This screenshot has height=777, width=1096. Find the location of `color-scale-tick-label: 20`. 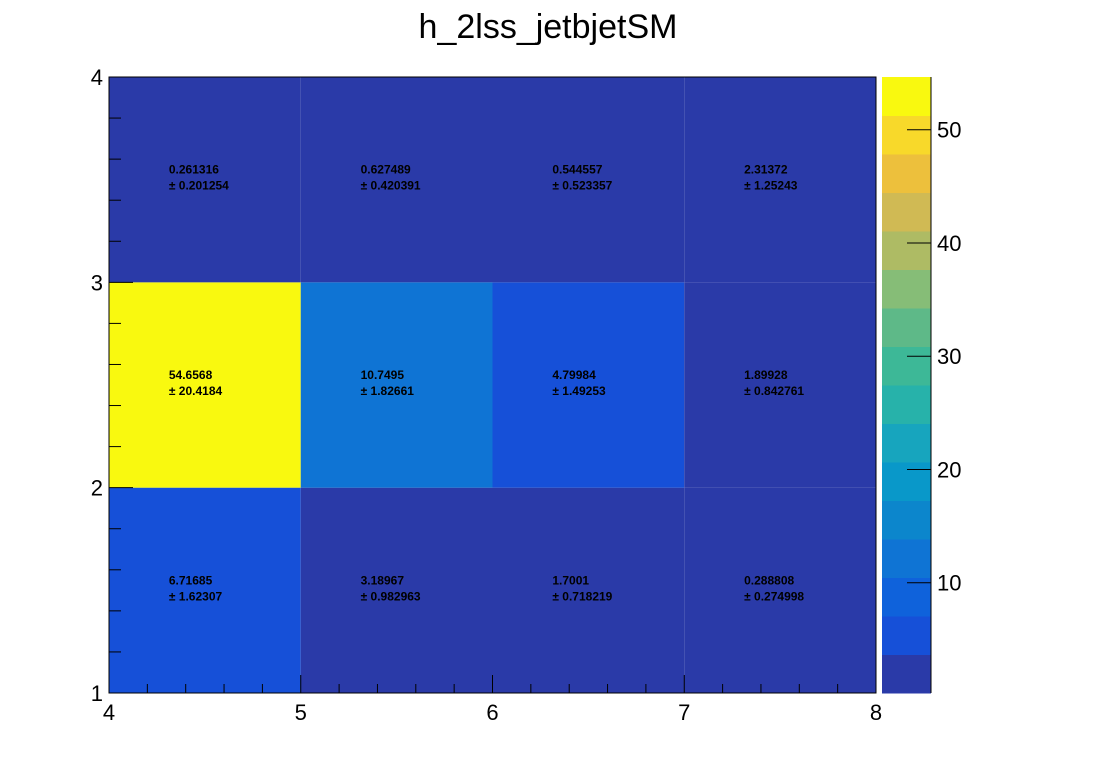

color-scale-tick-label: 20 is located at coordinates (949, 469).